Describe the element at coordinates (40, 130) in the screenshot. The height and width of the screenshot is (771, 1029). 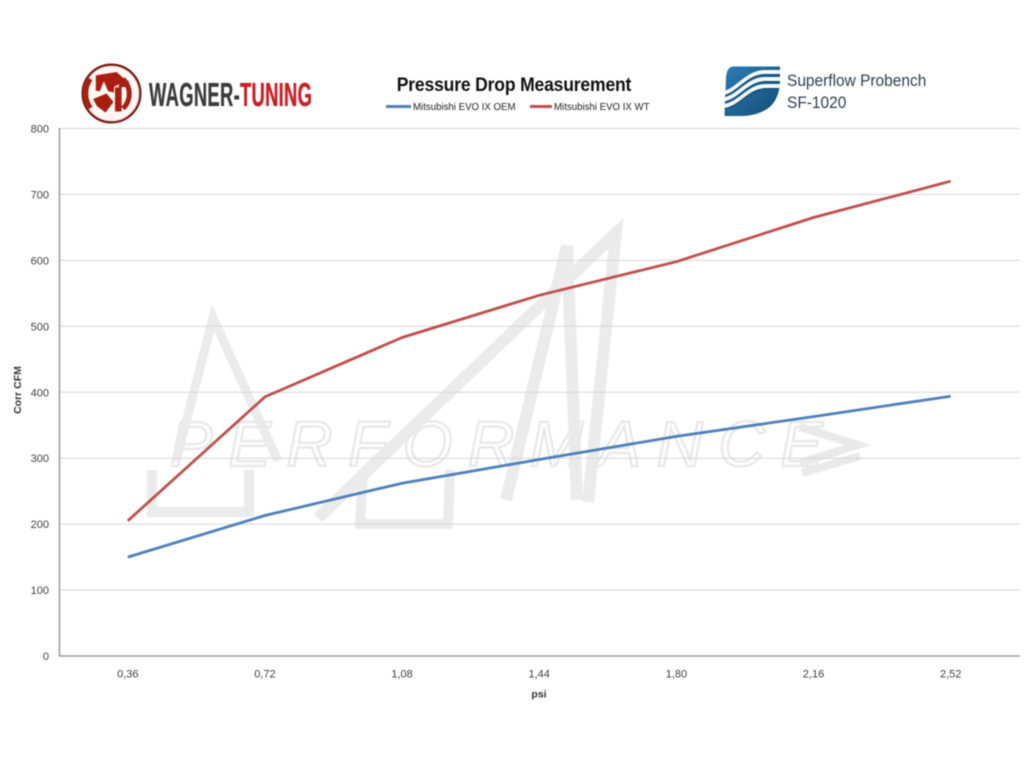
I see `svg-text: 800` at that location.